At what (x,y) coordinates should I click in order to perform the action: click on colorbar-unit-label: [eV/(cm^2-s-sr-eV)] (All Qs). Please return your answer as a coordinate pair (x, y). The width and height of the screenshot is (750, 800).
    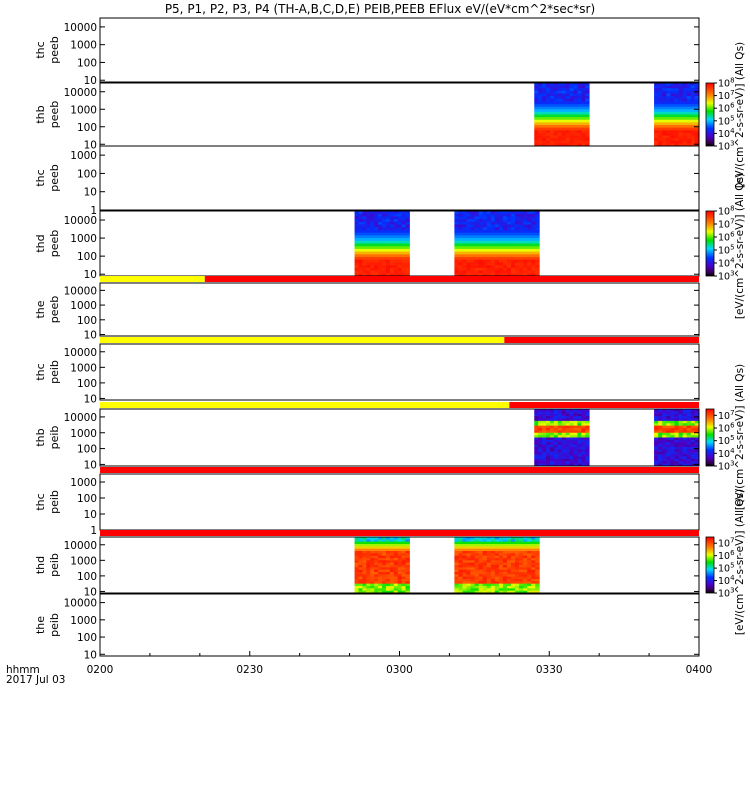
    Looking at the image, I should click on (740, 562).